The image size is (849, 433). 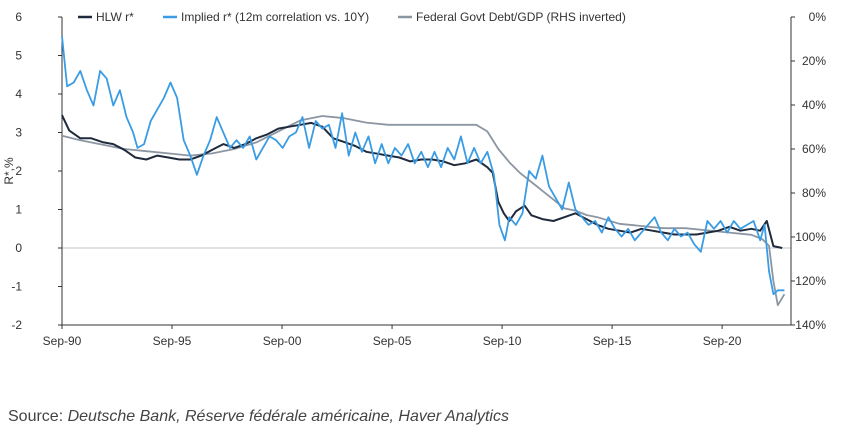 I want to click on y-tick-label: 3, so click(x=18, y=133).